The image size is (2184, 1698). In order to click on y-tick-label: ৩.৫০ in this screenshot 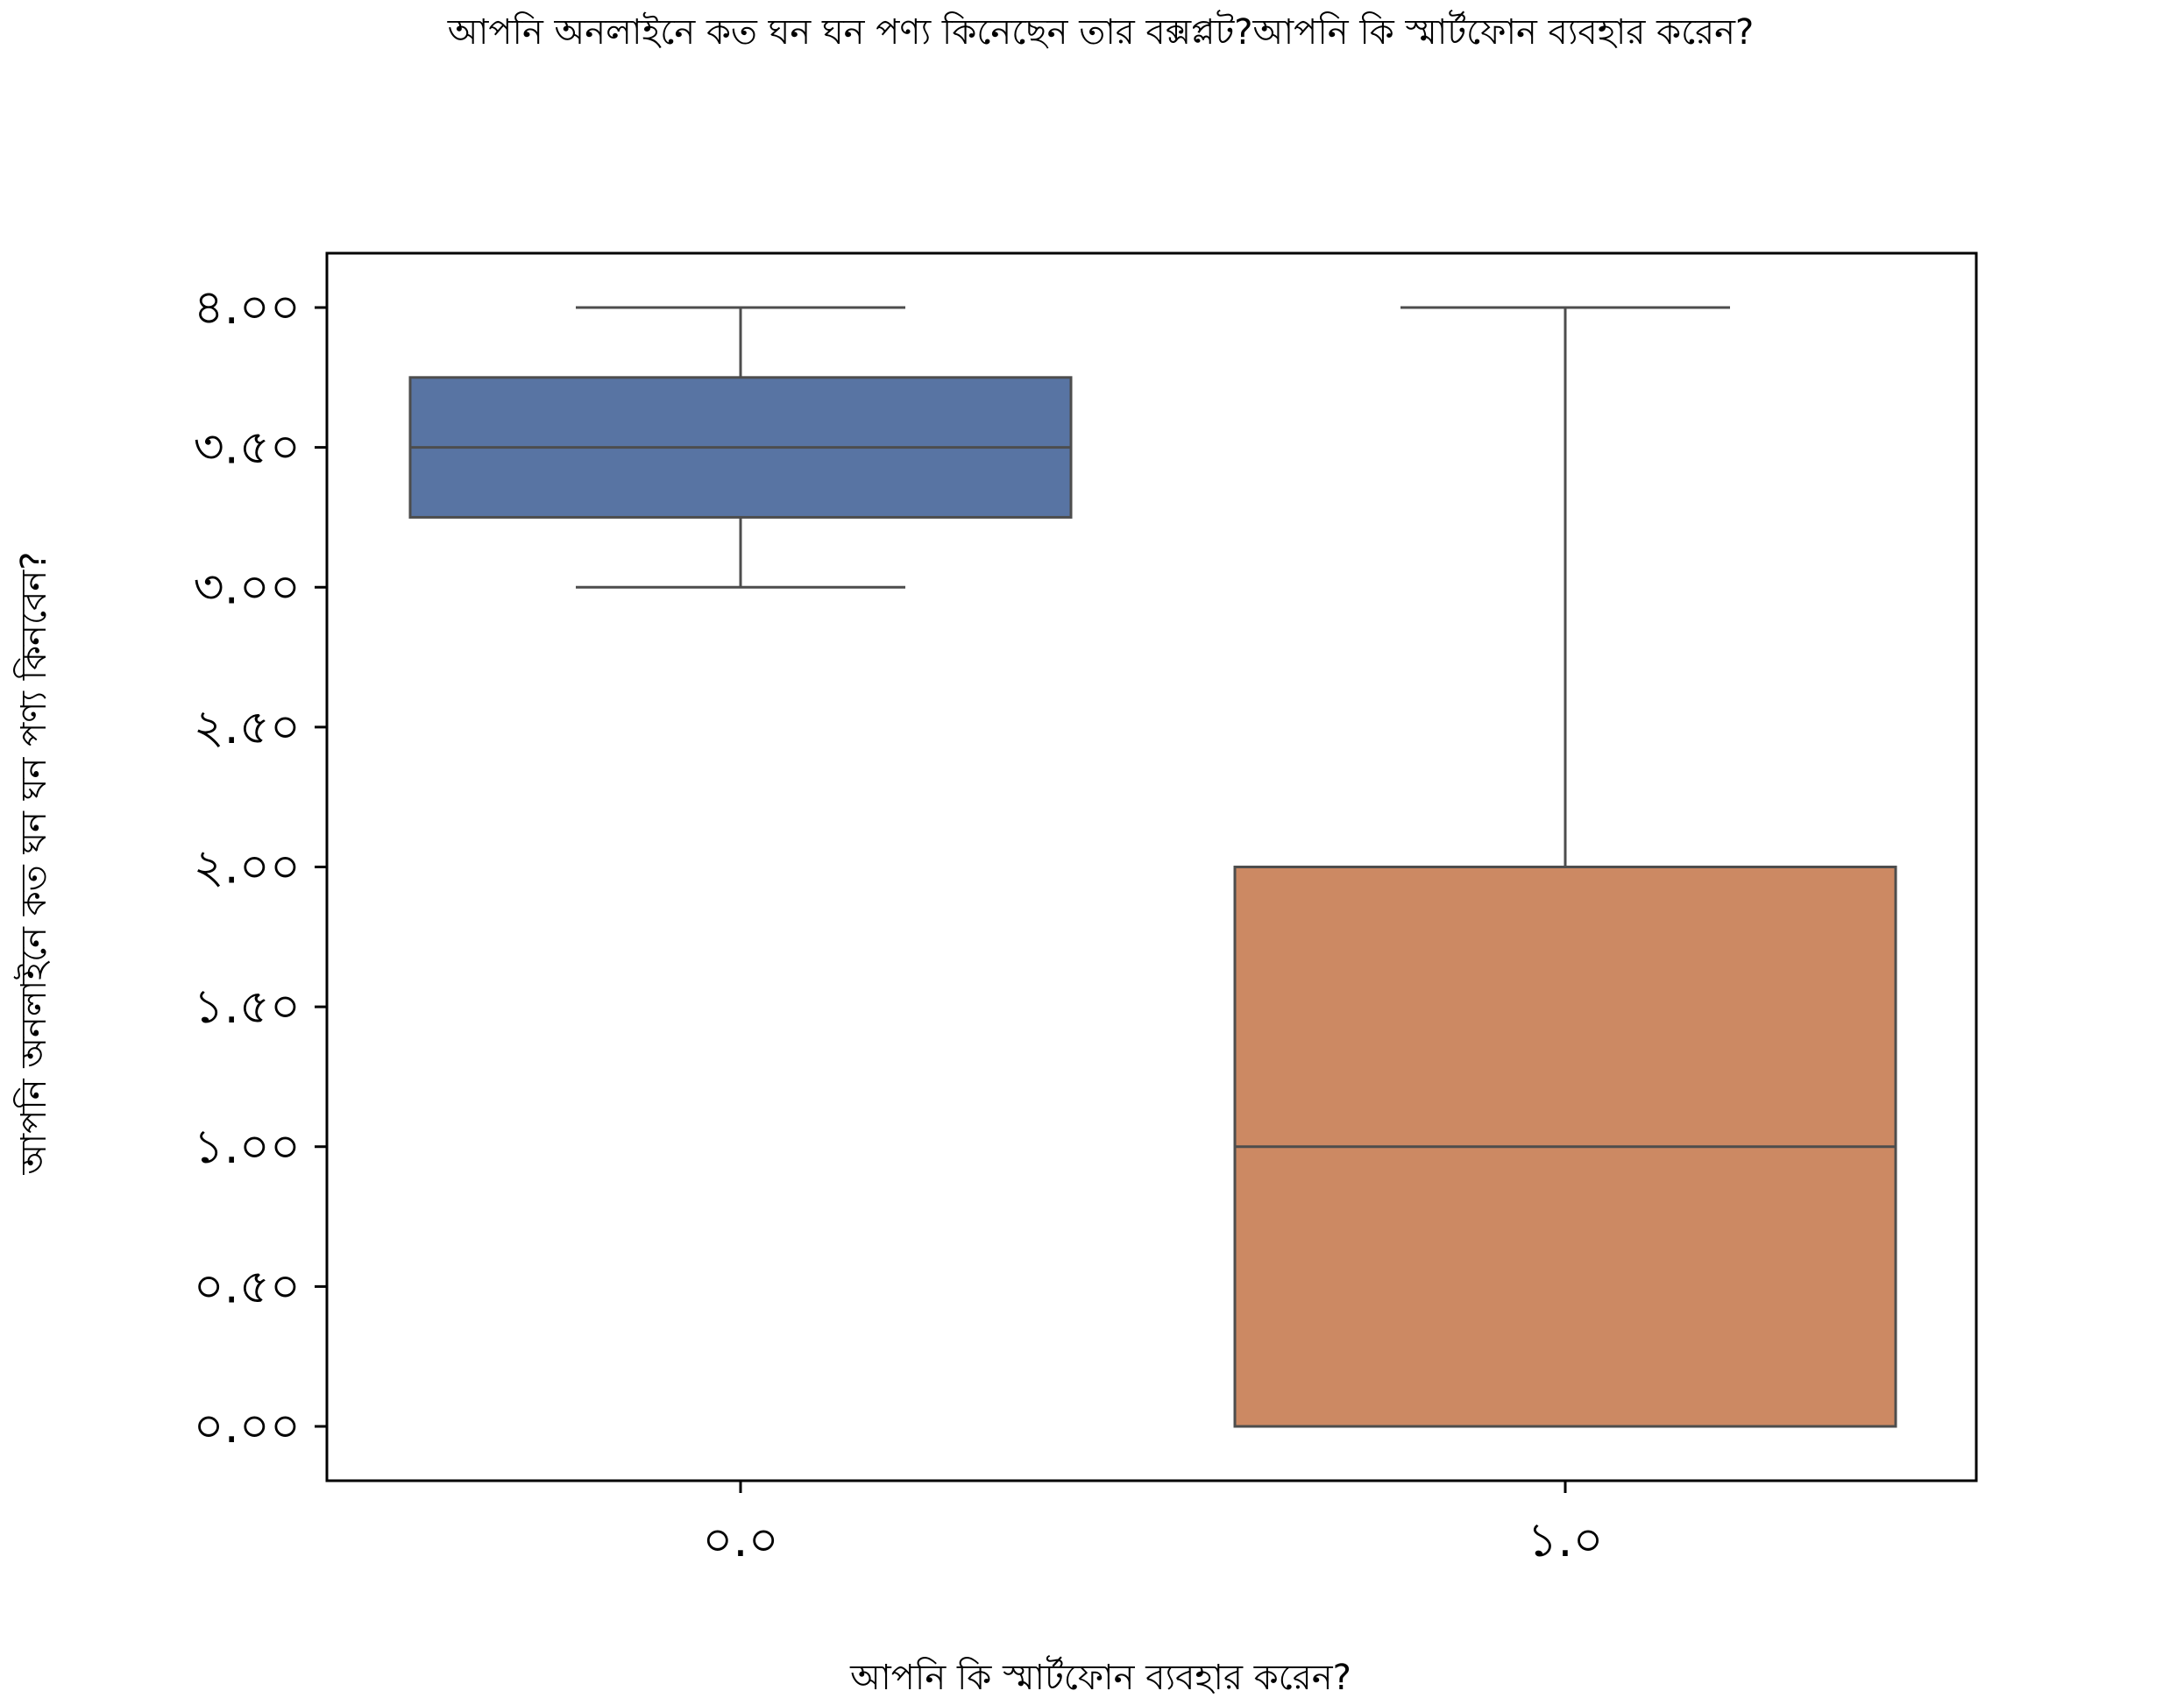, I will do `click(247, 447)`.